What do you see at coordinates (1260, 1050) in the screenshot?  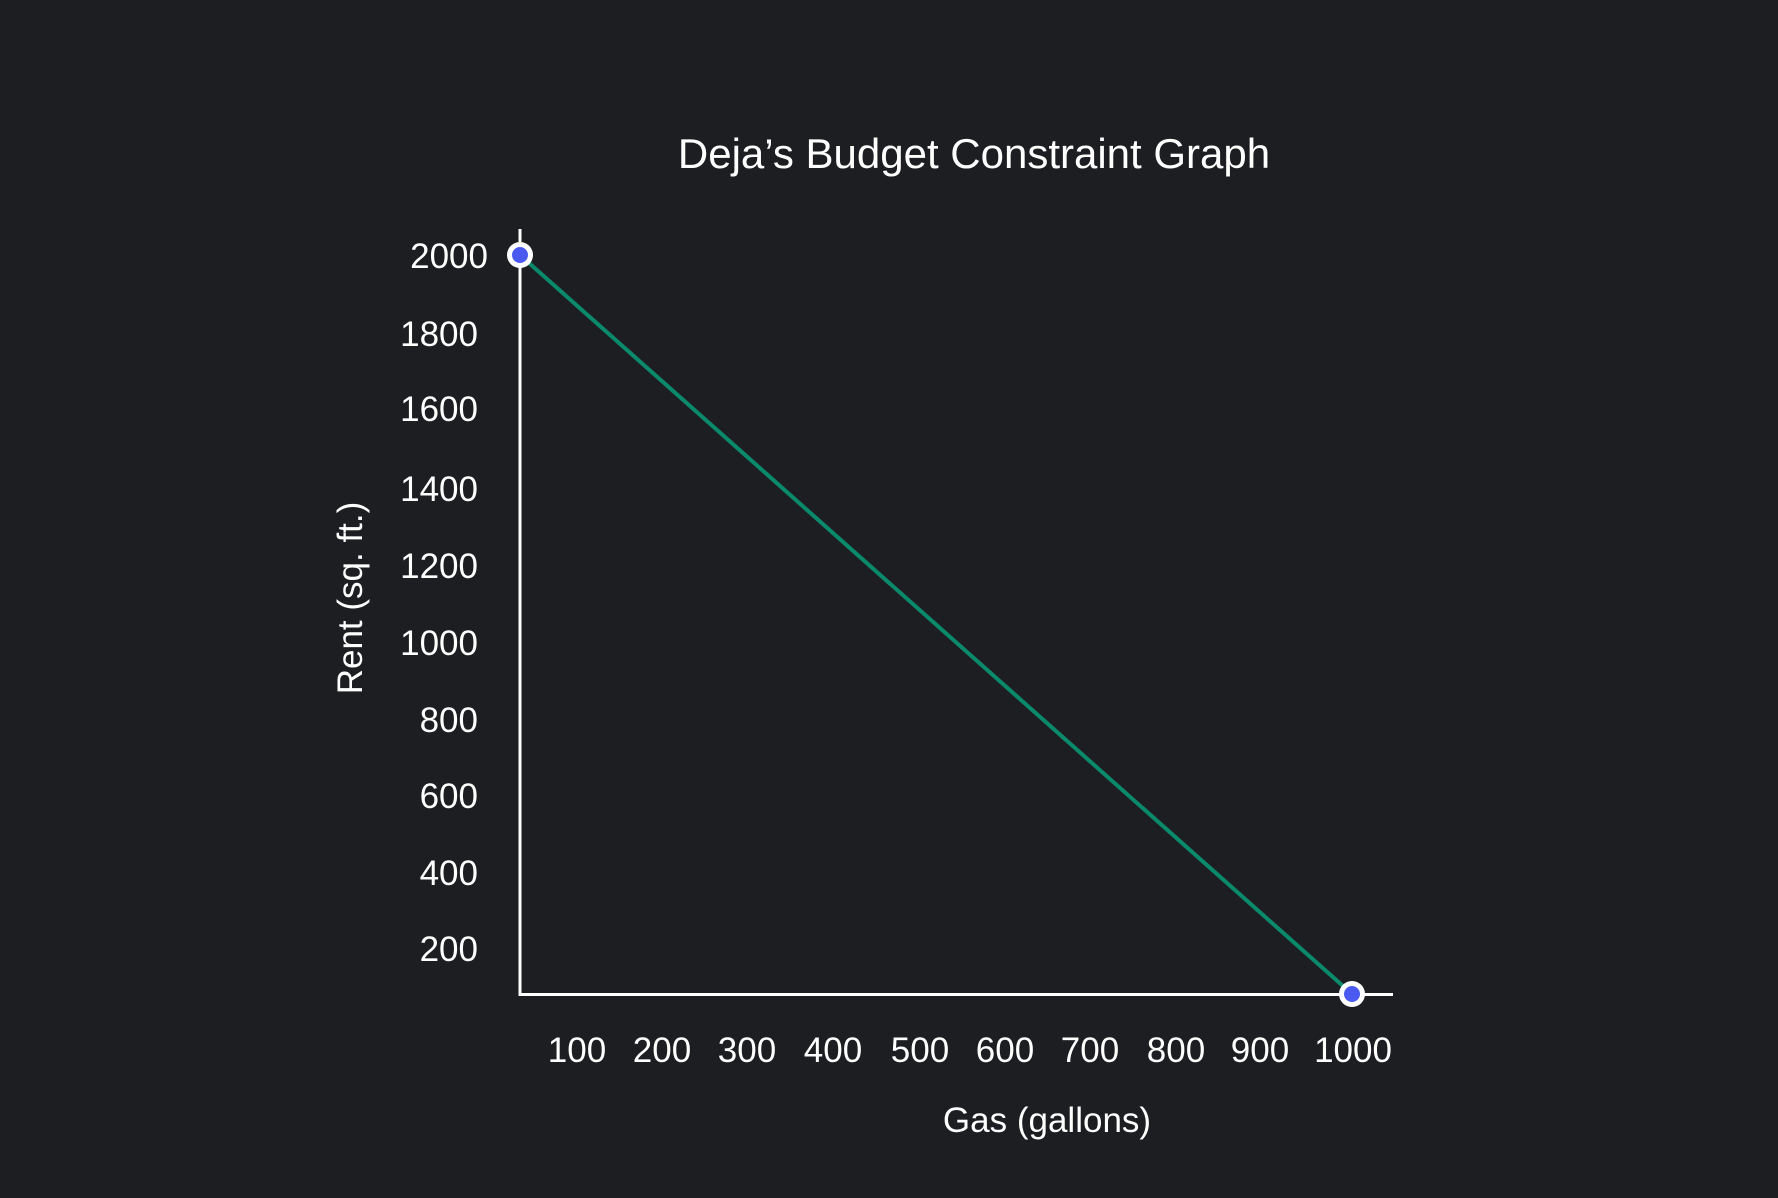 I see `x-tick-label: 900` at bounding box center [1260, 1050].